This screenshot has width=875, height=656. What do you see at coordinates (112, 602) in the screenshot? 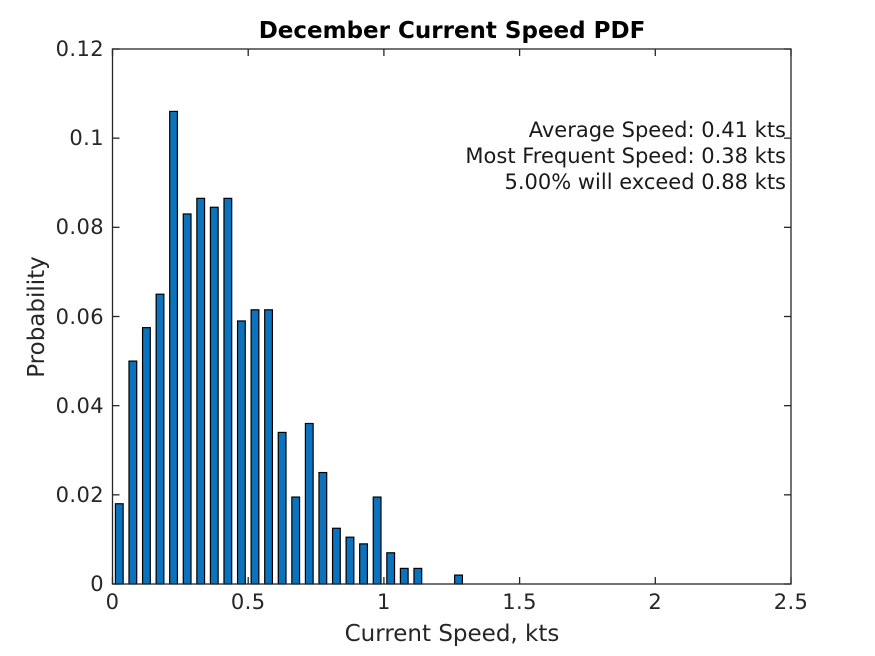
I see `x-tick-label: 0` at bounding box center [112, 602].